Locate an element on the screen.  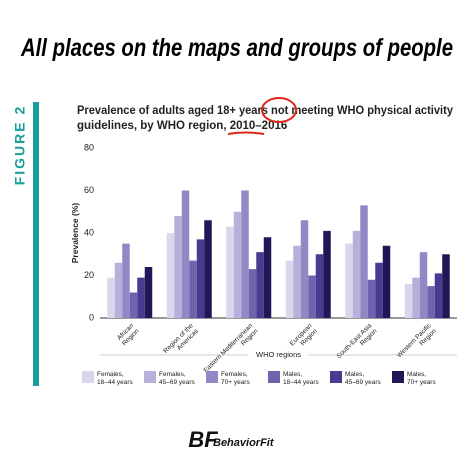
brand-name: BehaviorFit is located at coordinates (244, 443).